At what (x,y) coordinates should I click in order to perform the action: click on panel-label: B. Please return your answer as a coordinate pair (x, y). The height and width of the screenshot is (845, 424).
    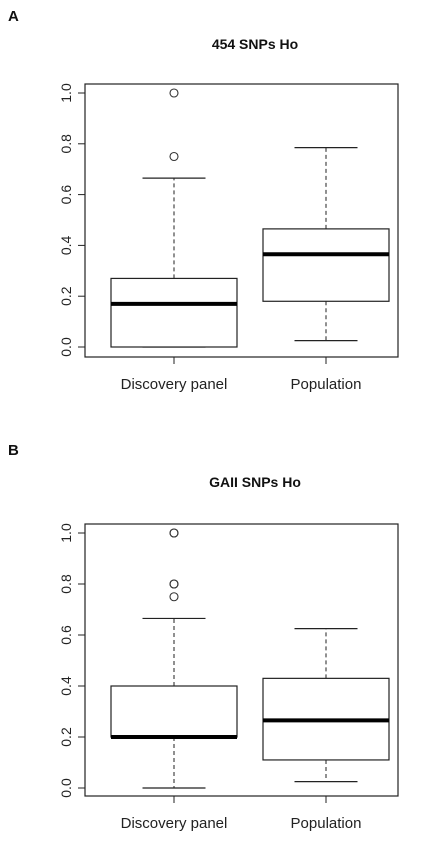
    Looking at the image, I should click on (13, 450).